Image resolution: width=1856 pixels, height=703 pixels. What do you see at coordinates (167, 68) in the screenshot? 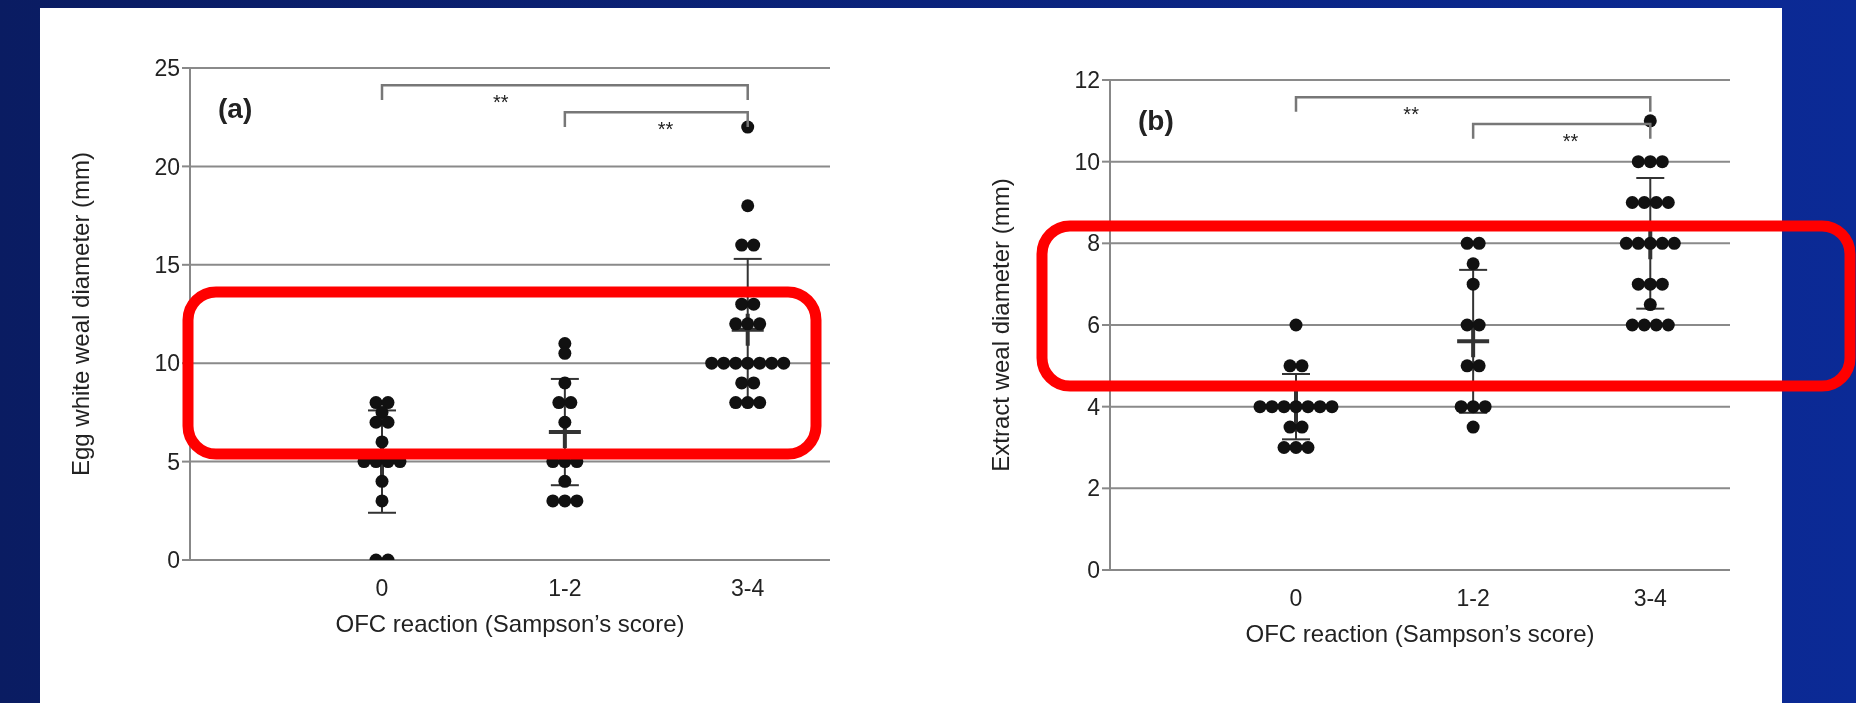
I see `y-tick-label: 25` at bounding box center [167, 68].